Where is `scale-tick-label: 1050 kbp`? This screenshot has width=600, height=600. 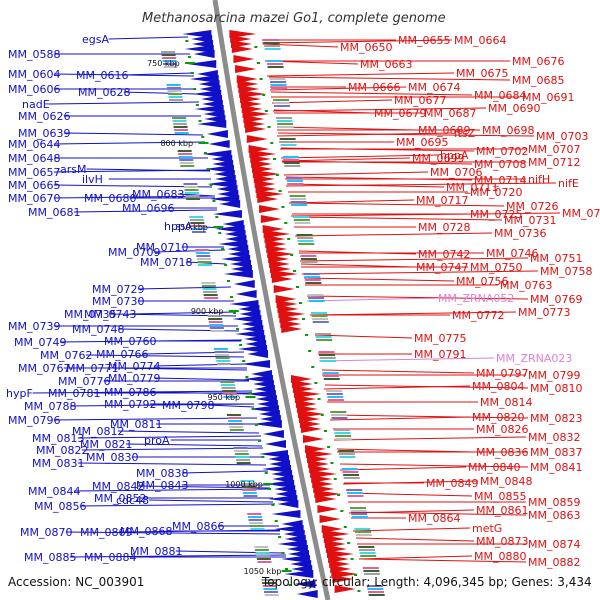
scale-tick-label: 1050 kbp is located at coordinates (263, 571).